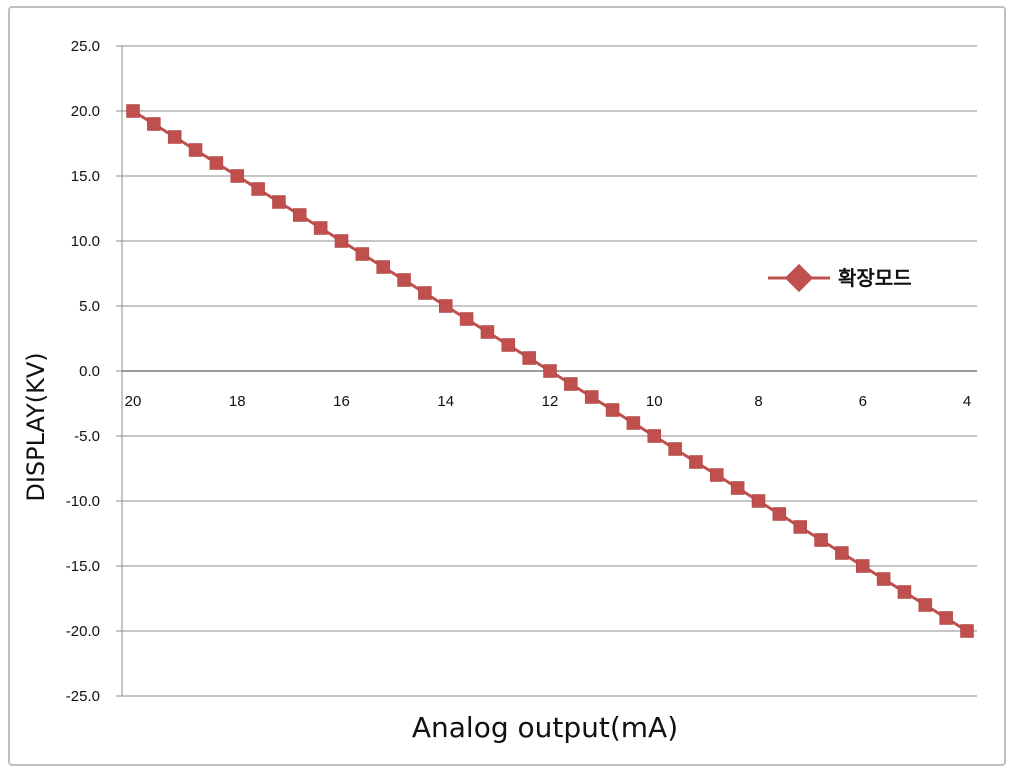 The height and width of the screenshot is (766, 1018). What do you see at coordinates (545, 727) in the screenshot?
I see `x-axis-label: Analog output(mA)` at bounding box center [545, 727].